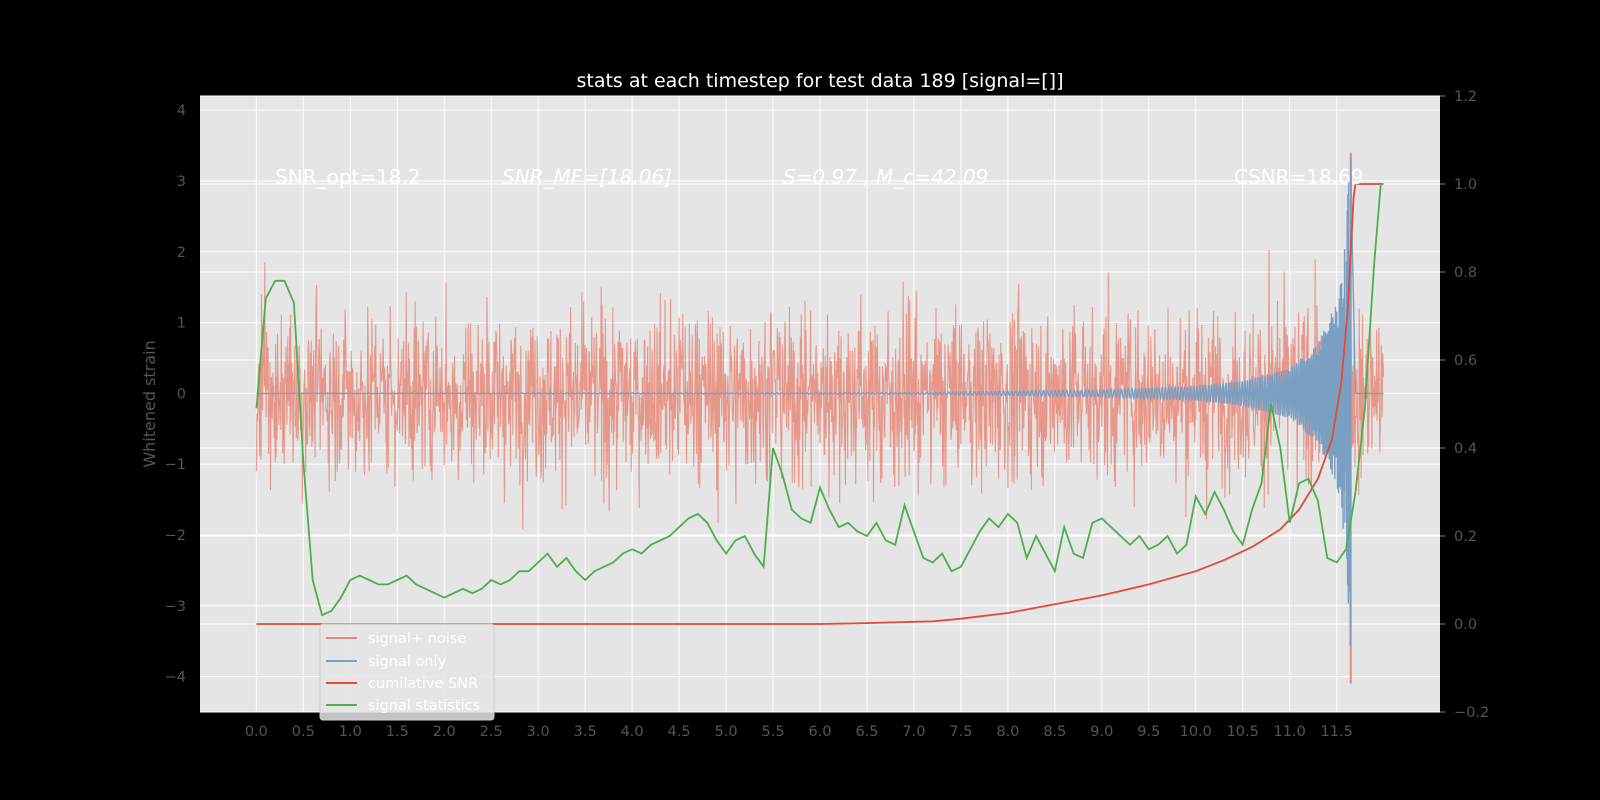 The width and height of the screenshot is (1600, 800). What do you see at coordinates (913, 732) in the screenshot?
I see `x-tick-label: 7.0` at bounding box center [913, 732].